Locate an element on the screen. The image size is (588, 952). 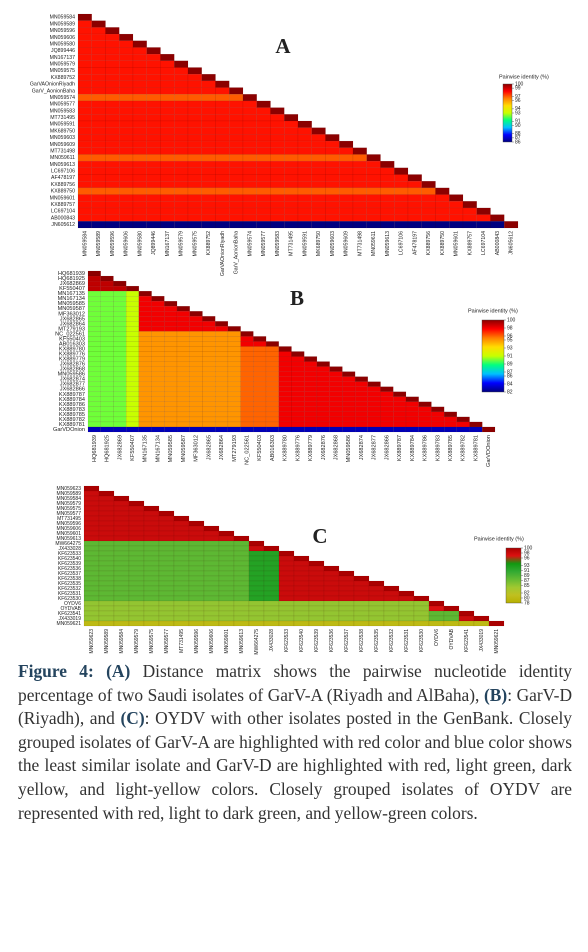
color-bar-label: 85 is located at coordinates (527, 586).